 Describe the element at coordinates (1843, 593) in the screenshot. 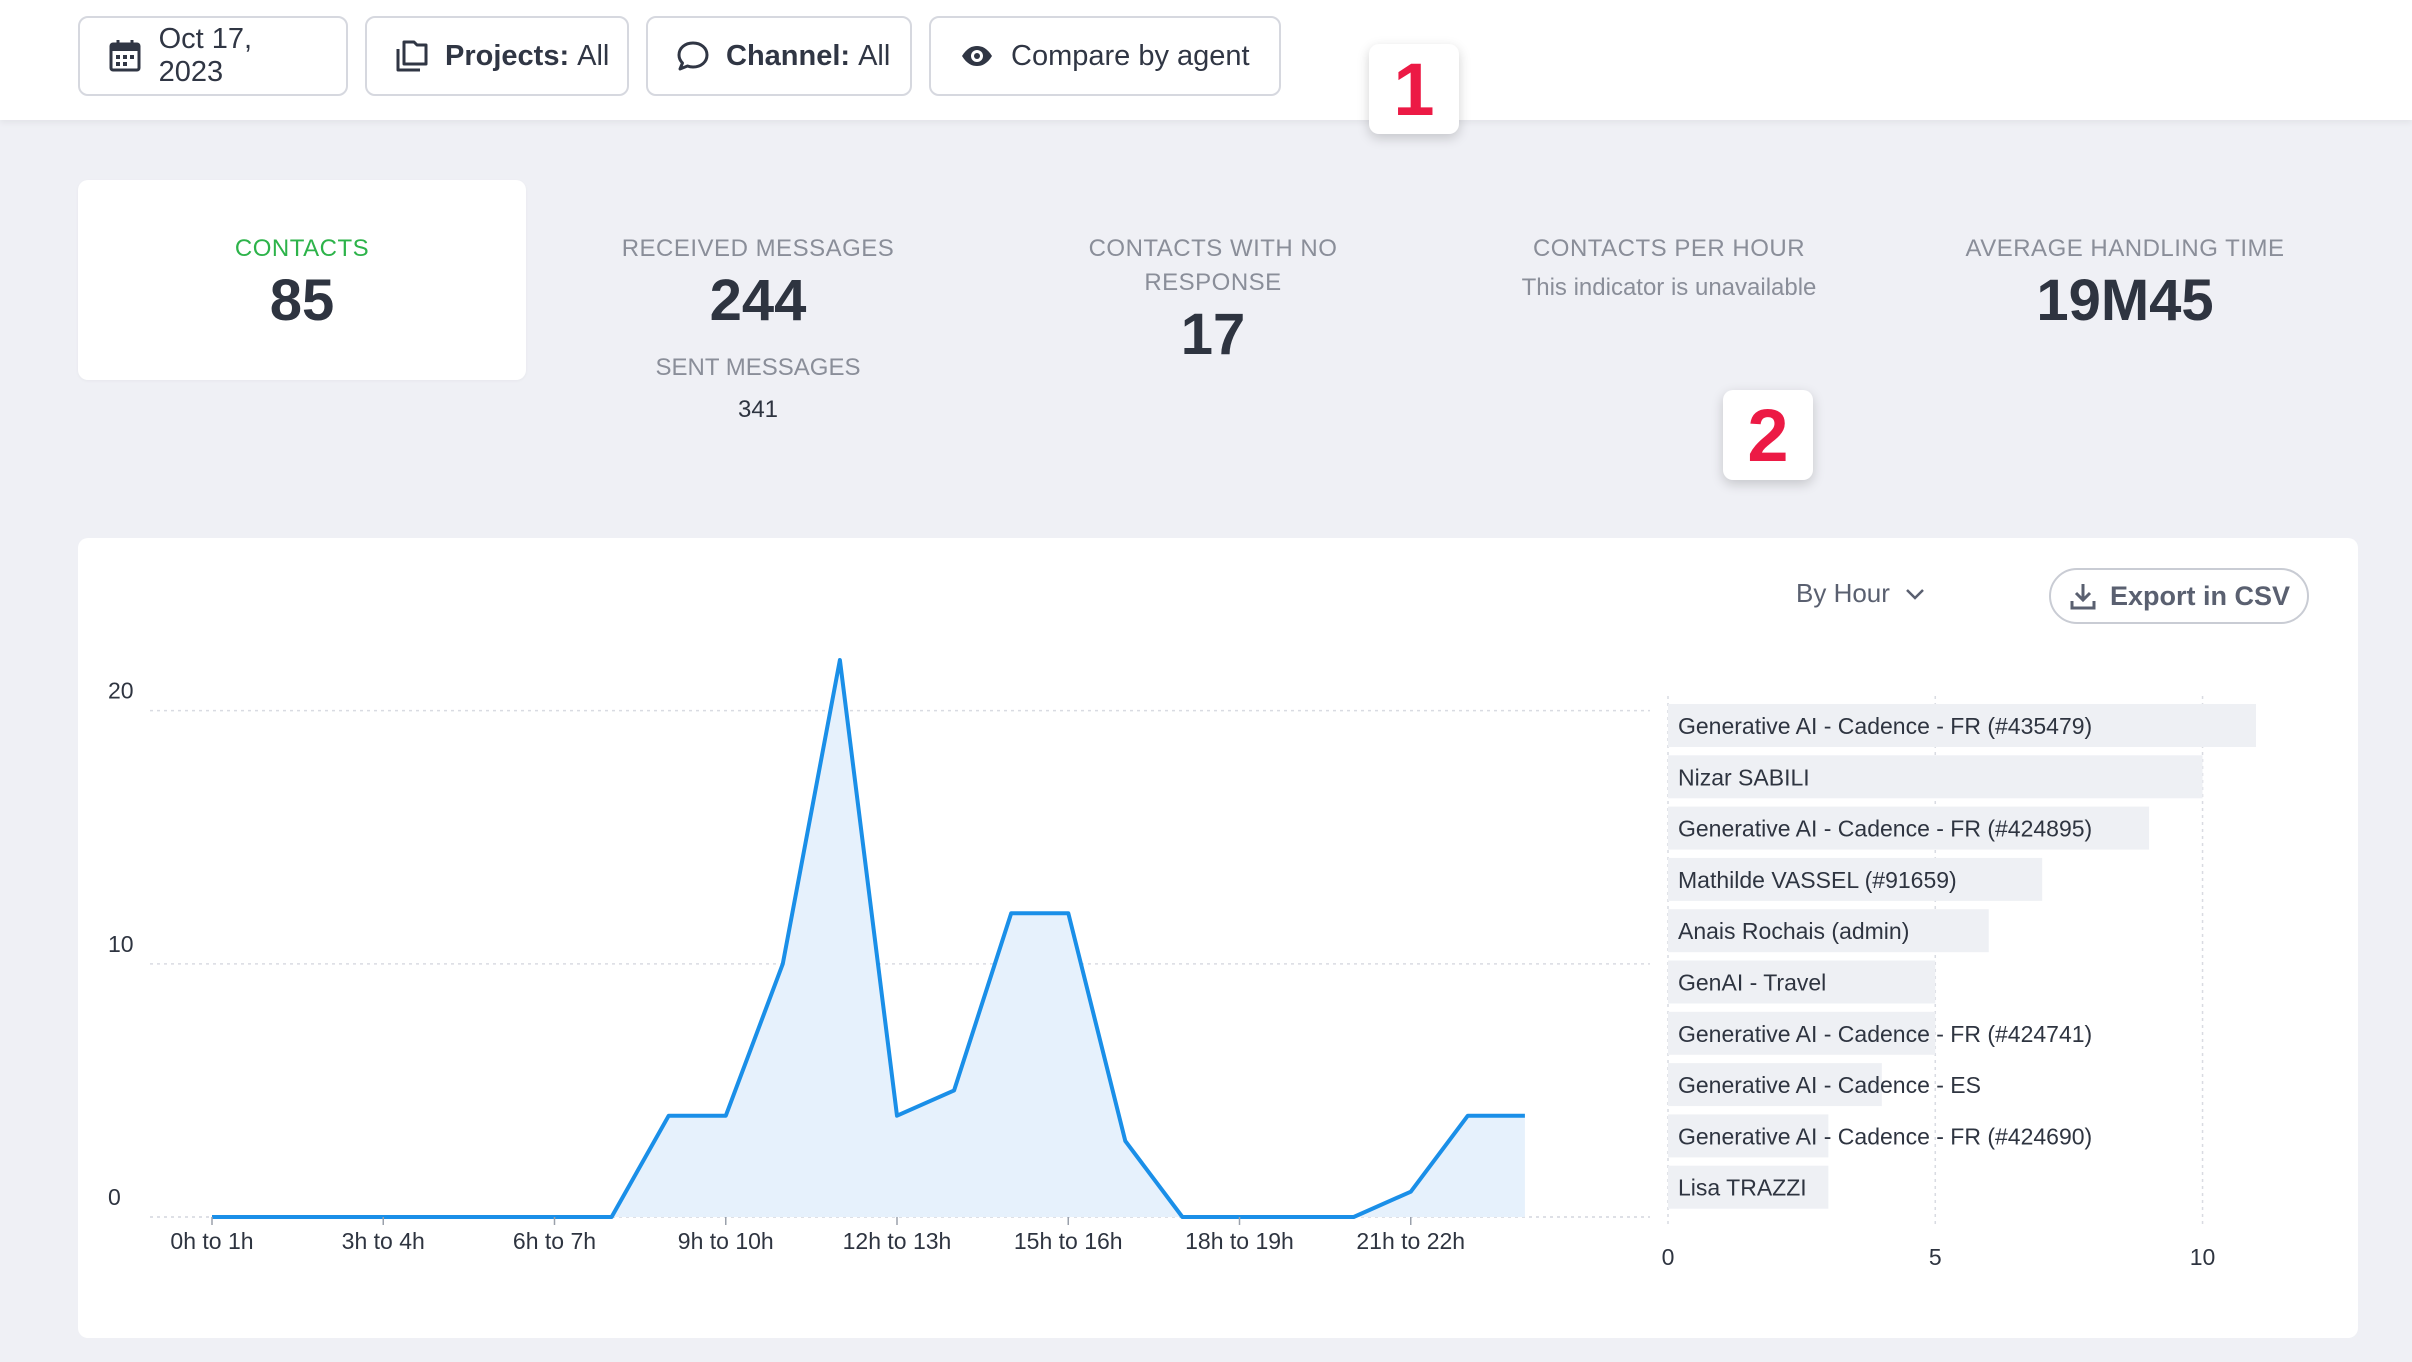

I see `granularity-value: By Hour` at that location.